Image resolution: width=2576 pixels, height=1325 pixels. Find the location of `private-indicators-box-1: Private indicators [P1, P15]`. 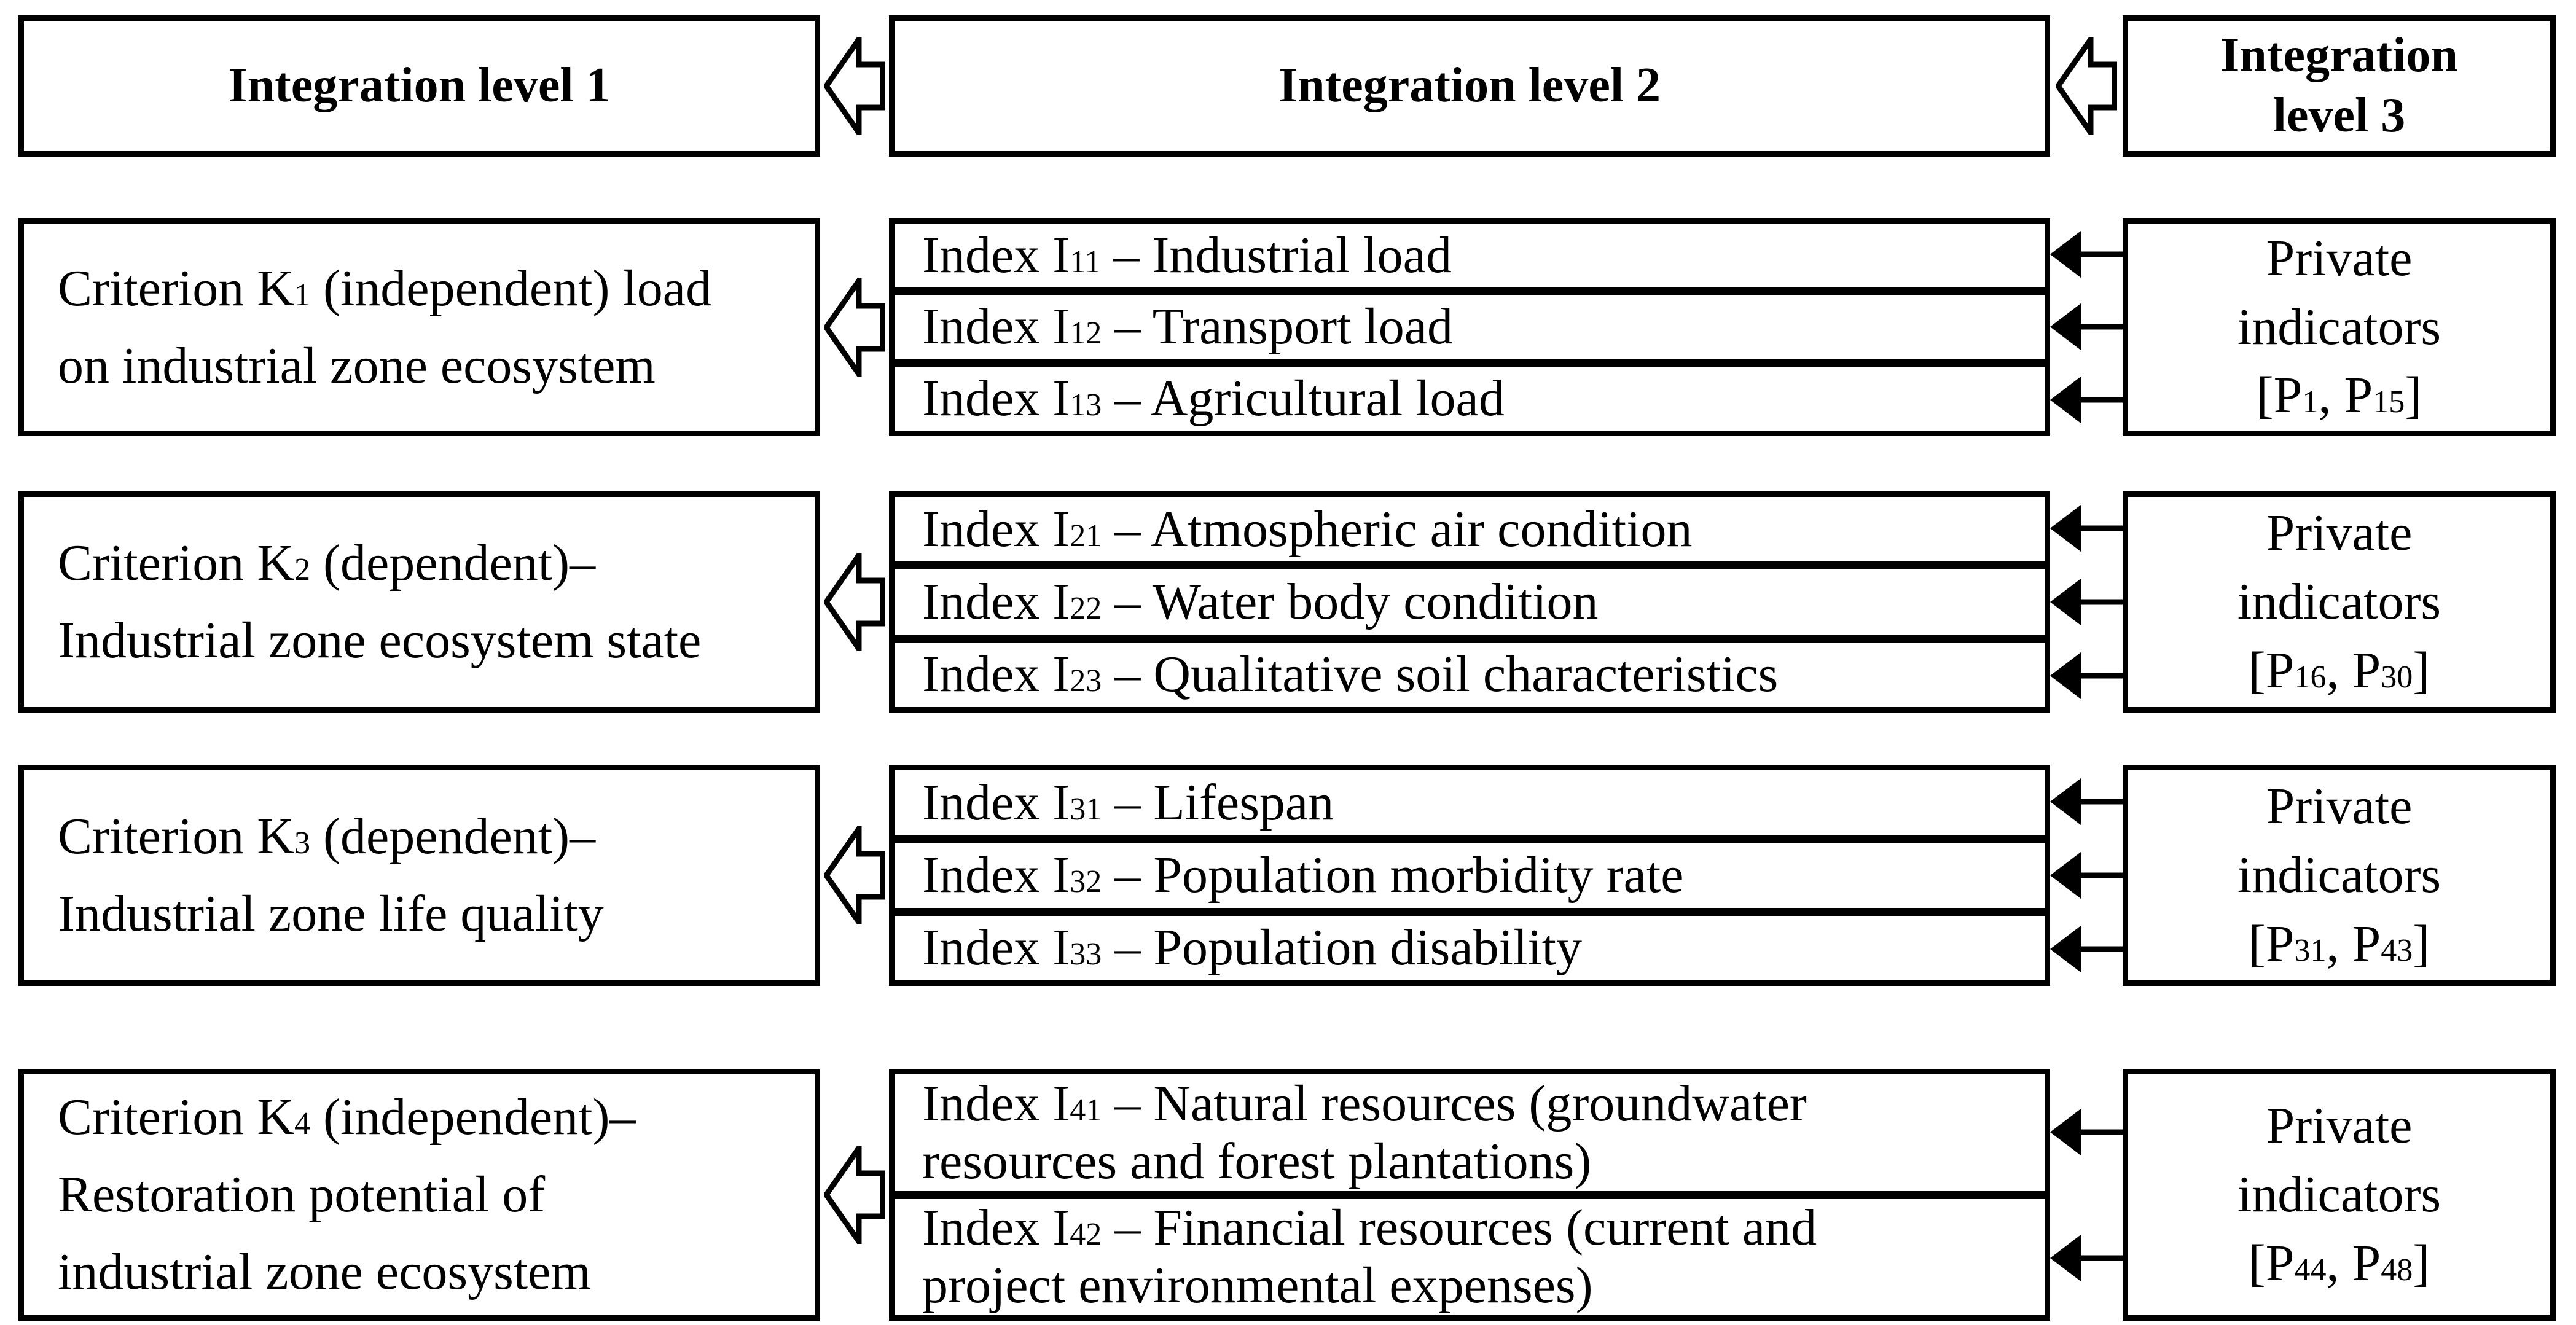

private-indicators-box-1: Private indicators [P1, P15] is located at coordinates (2339, 327).